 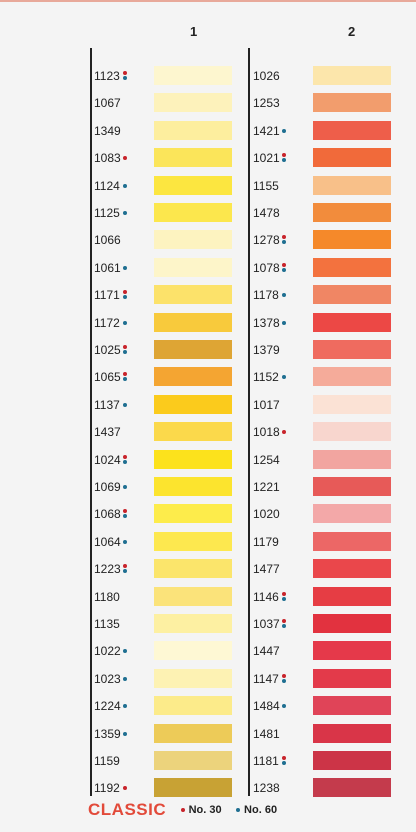 What do you see at coordinates (266, 240) in the screenshot?
I see `thread-code: 1278` at bounding box center [266, 240].